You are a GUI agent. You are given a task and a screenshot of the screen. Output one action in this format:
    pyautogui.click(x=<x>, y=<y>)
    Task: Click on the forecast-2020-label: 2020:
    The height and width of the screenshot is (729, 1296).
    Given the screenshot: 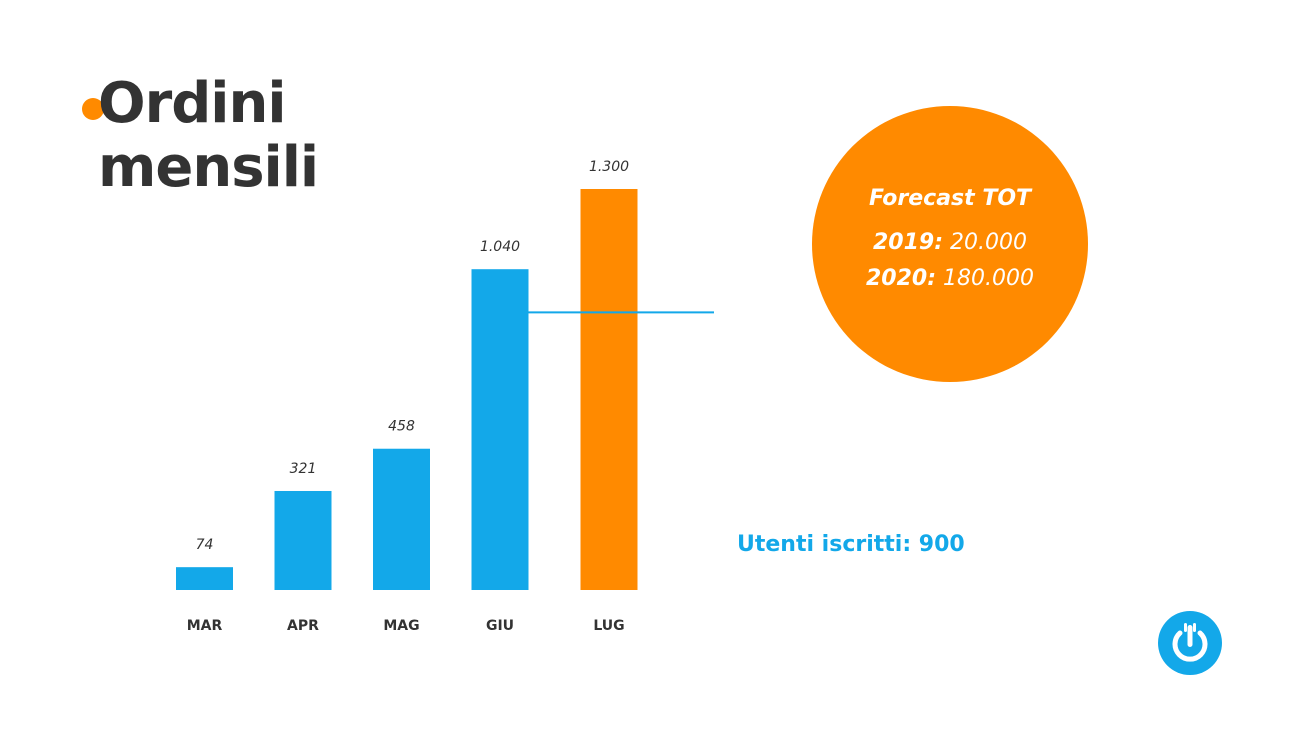 What is the action you would take?
    pyautogui.click(x=901, y=278)
    